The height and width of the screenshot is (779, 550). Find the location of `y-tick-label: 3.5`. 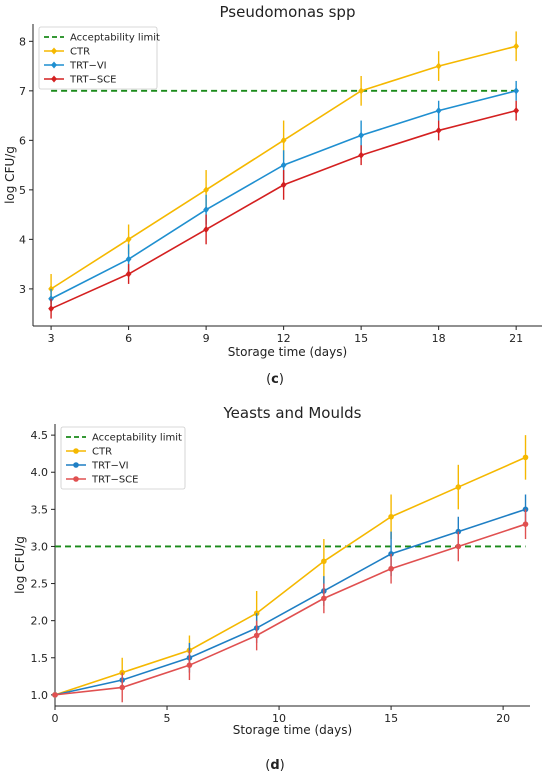

y-tick-label: 3.5 is located at coordinates (40, 509).